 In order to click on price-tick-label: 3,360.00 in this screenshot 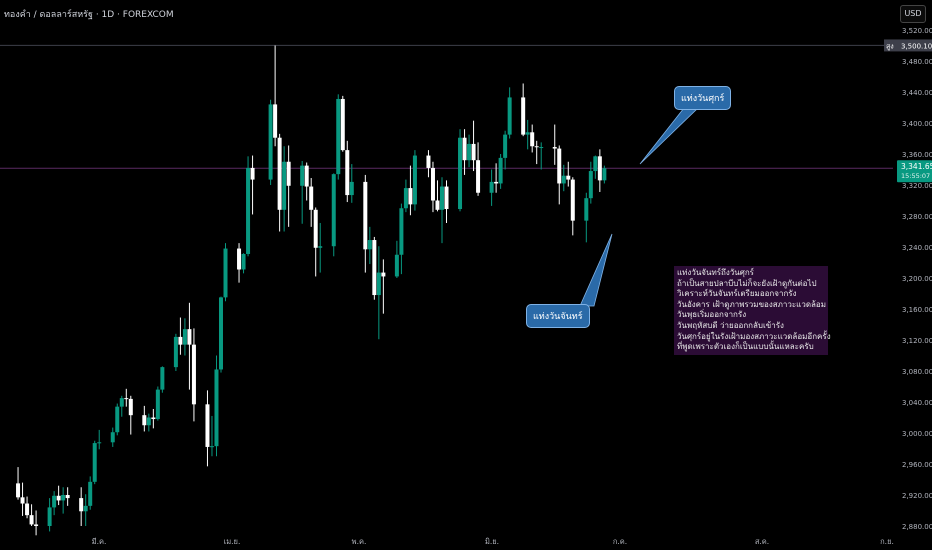, I will do `click(917, 155)`.